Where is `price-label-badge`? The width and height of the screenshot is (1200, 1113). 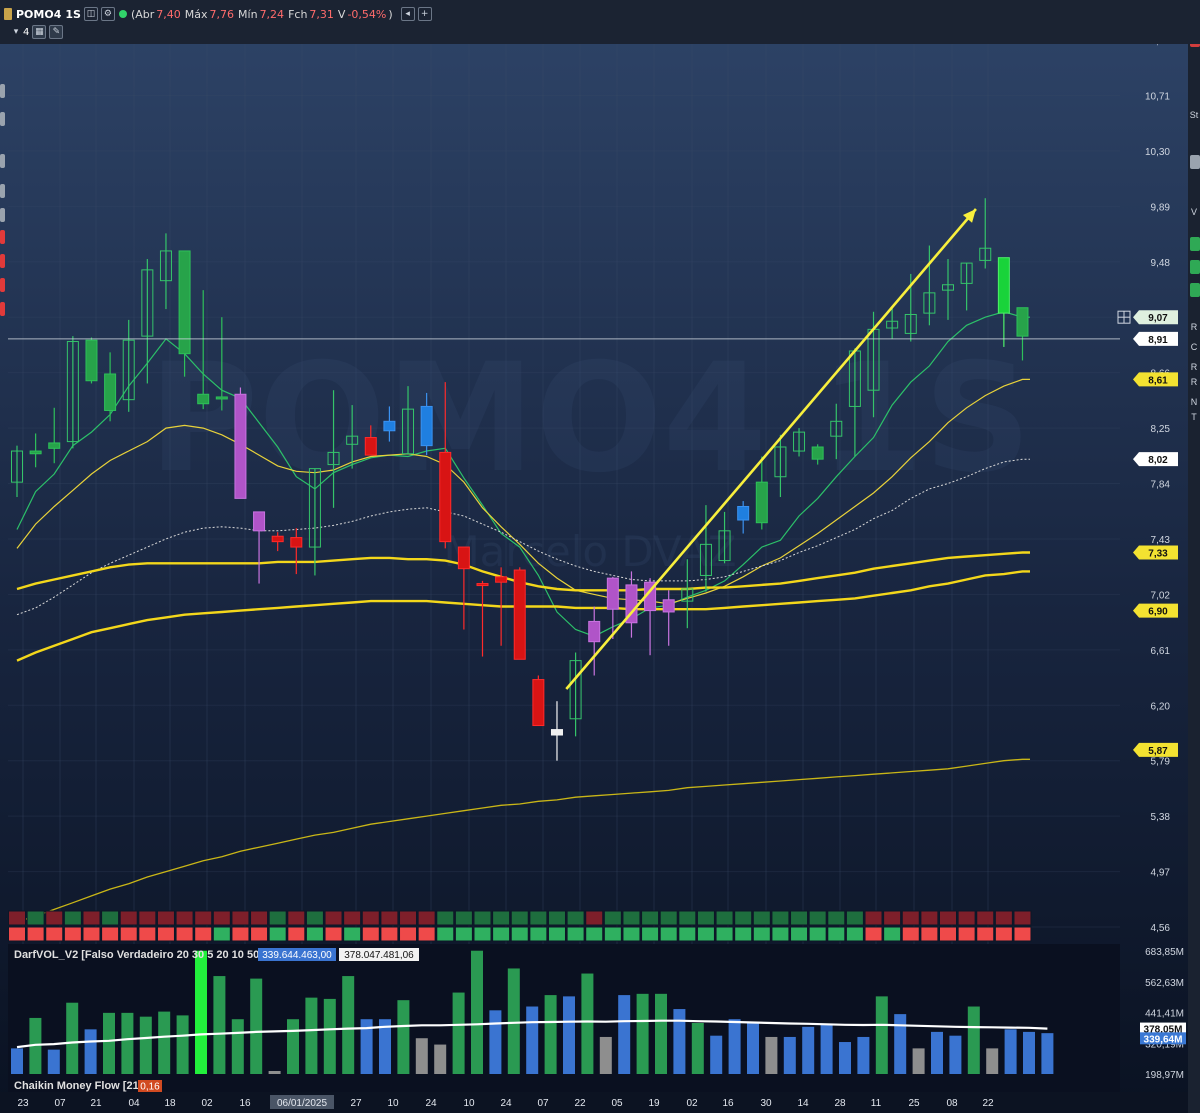
price-label-badge is located at coordinates (1155, 317).